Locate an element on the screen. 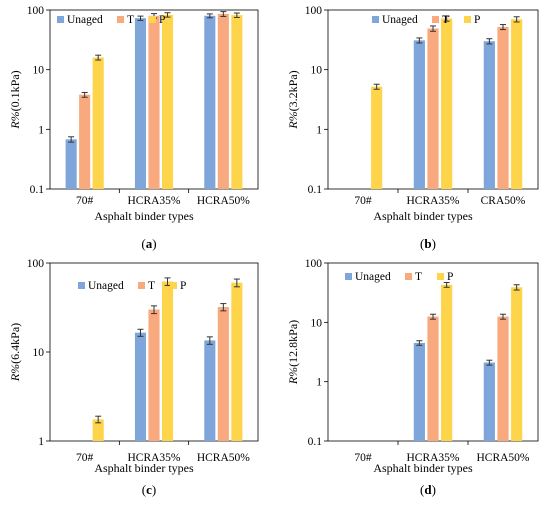  y-axis-title: R%(12.8kPa) is located at coordinates (293, 352).